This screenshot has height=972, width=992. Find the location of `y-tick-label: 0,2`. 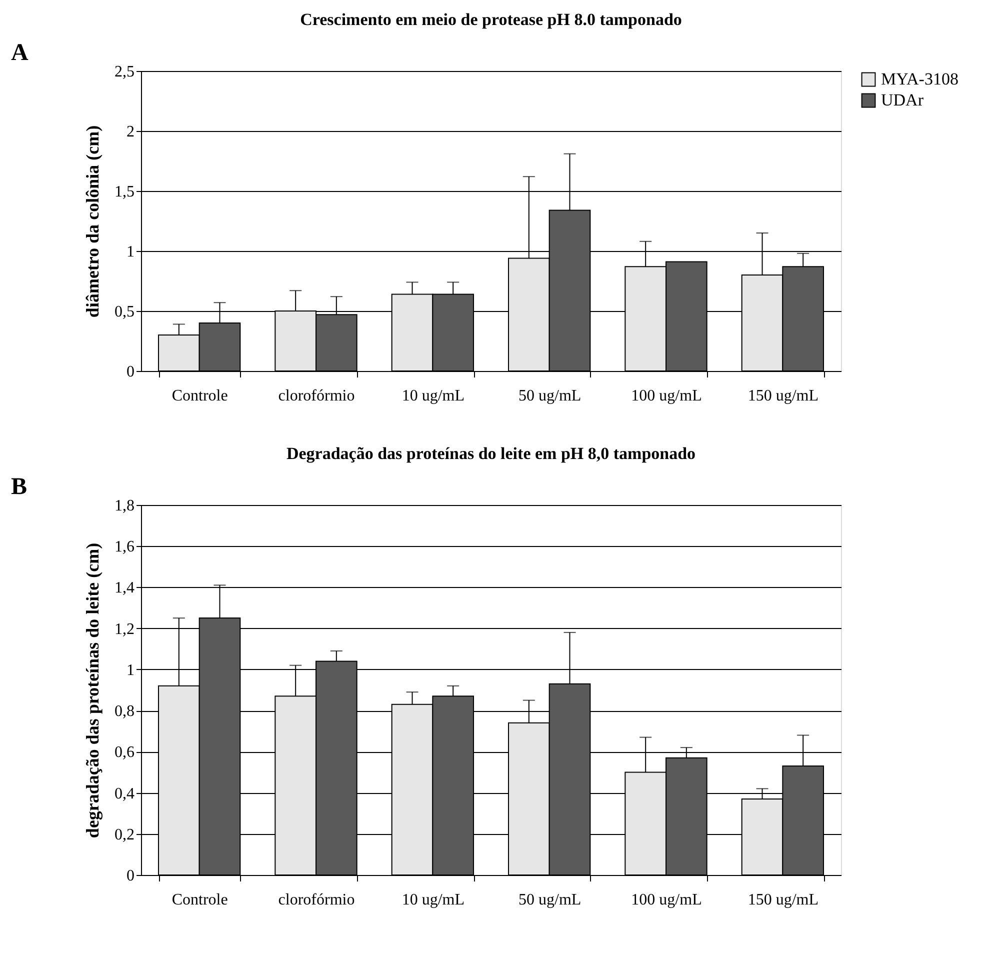

y-tick-label: 0,2 is located at coordinates (124, 835).